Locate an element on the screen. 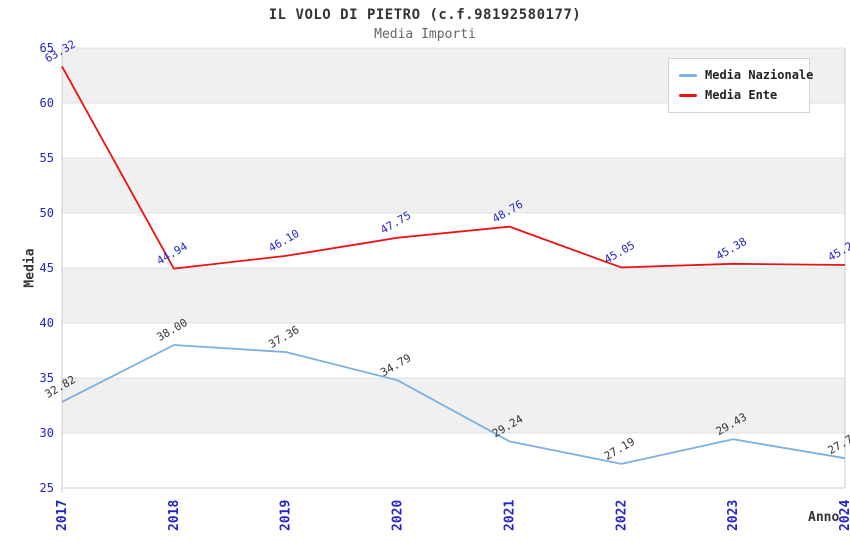 Image resolution: width=850 pixels, height=550 pixels. x-tick-label: 2020 is located at coordinates (398, 515).